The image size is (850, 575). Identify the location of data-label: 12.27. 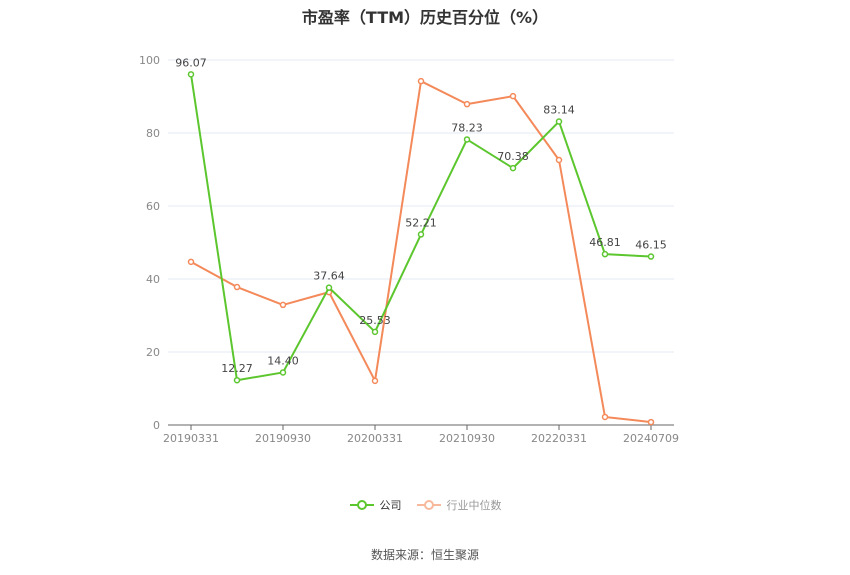
(237, 368).